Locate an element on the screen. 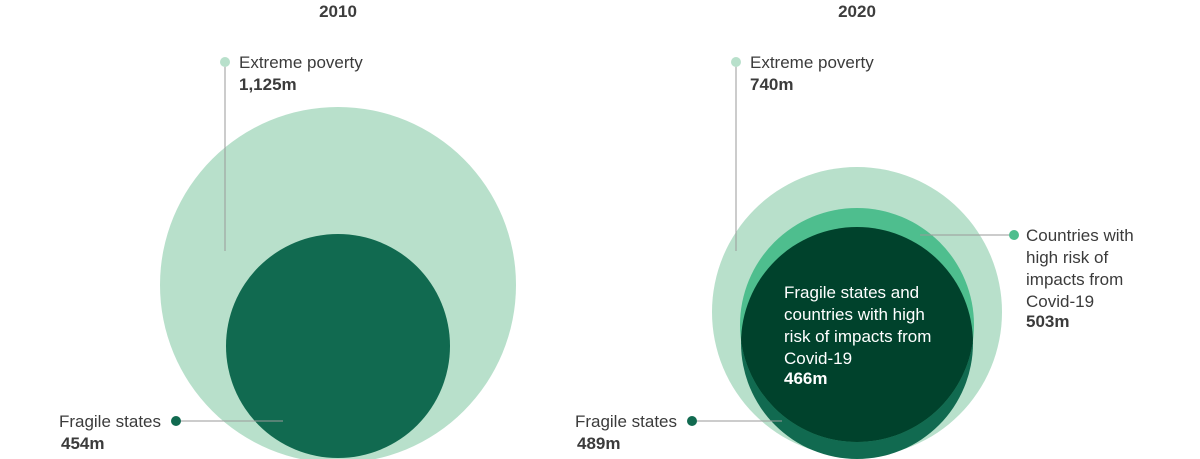  extreme-poverty-marker-2020 is located at coordinates (736, 62).